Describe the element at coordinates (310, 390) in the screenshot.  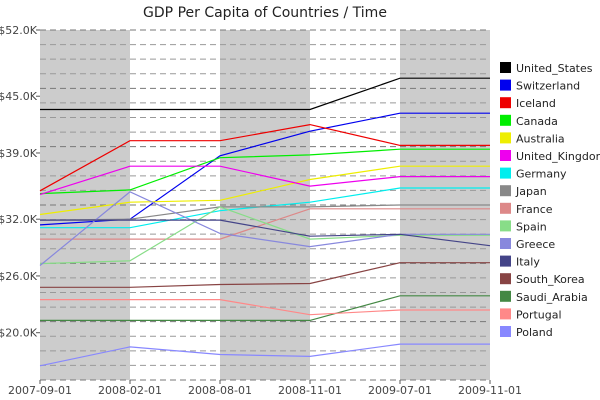
I see `x-tick-label: 2008-11-01` at that location.